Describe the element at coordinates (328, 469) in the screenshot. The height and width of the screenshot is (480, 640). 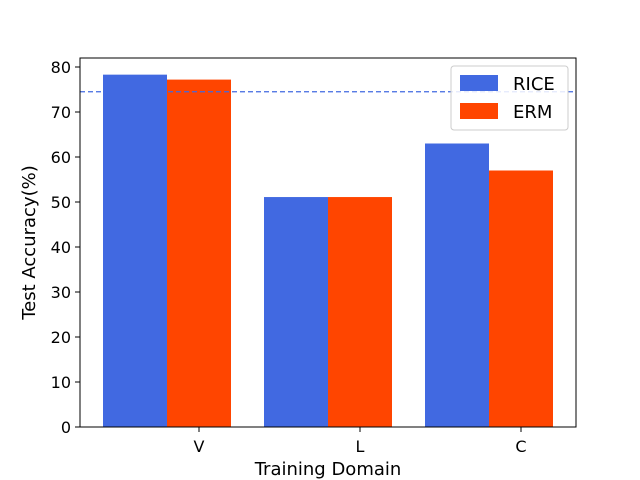
I see `x-axis-label: Training Domain` at that location.